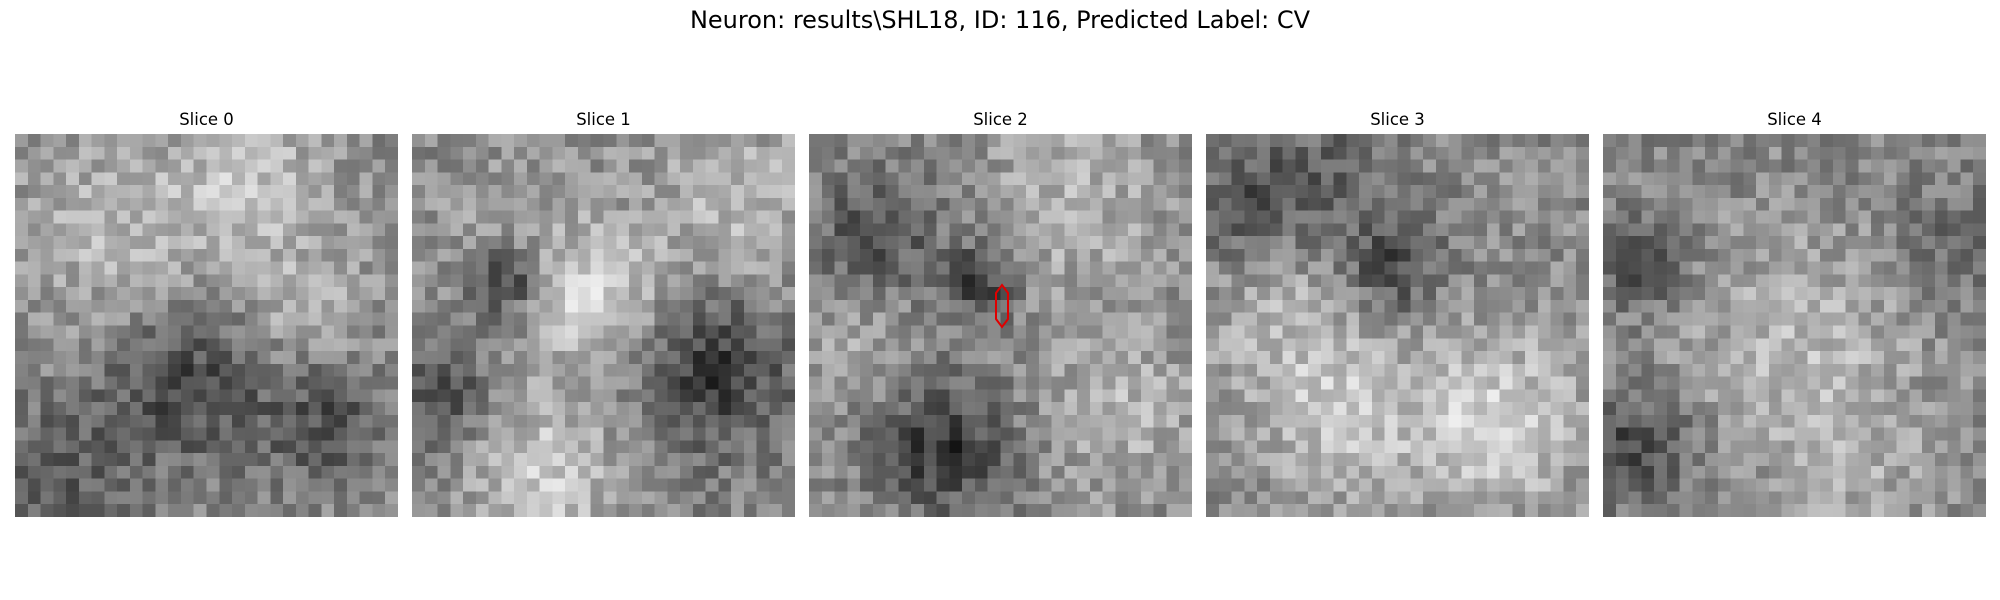  Describe the element at coordinates (603, 119) in the screenshot. I see `slice-title-1: Slice 1` at that location.